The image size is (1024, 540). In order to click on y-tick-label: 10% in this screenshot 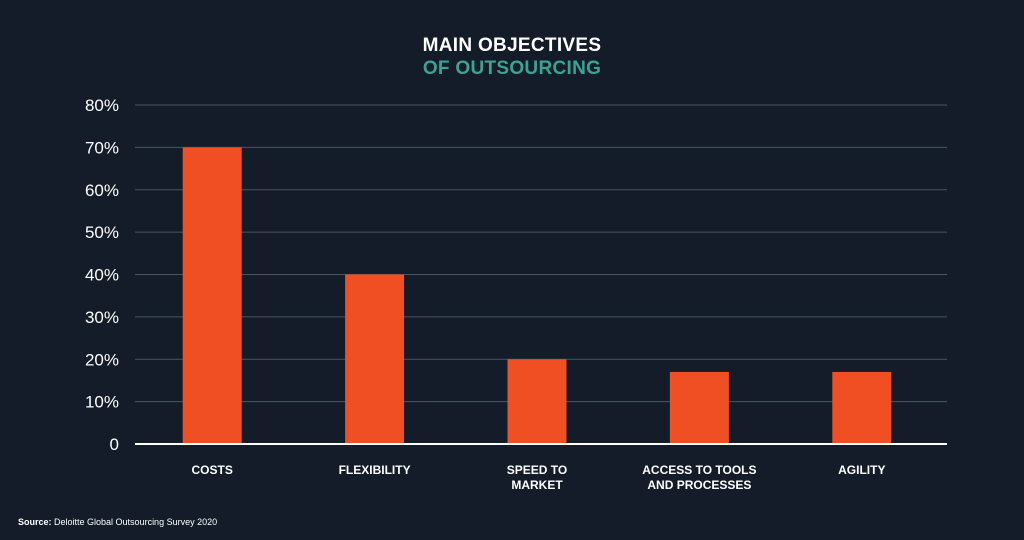, I will do `click(102, 402)`.